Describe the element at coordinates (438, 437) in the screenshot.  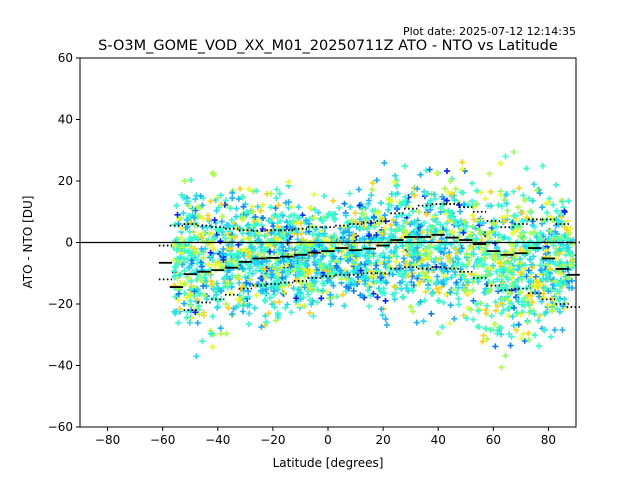
I see `x-tick: 40` at that location.